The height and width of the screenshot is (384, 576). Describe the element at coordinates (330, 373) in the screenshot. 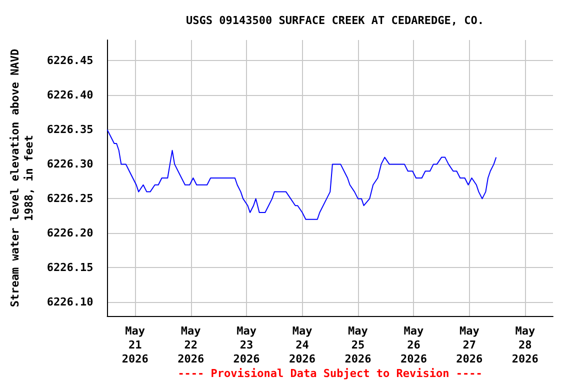

I see `text: ---- Provisional Data Subject to Revision ----` at that location.